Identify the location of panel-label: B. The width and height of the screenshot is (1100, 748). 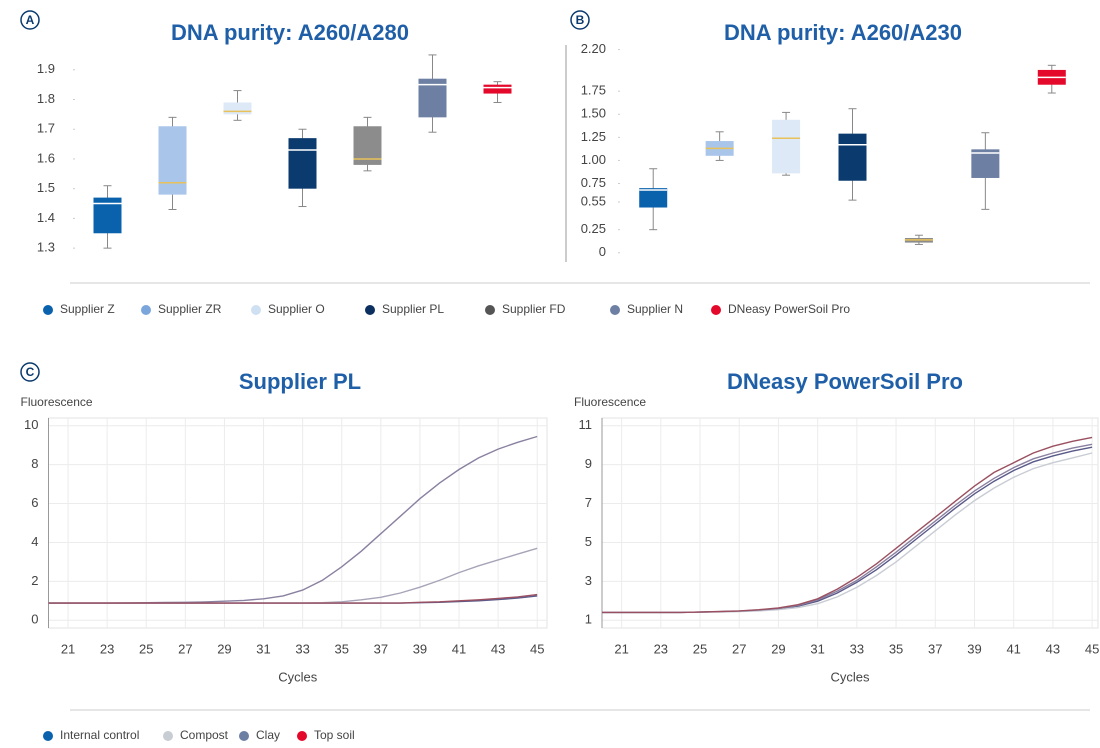
(580, 20).